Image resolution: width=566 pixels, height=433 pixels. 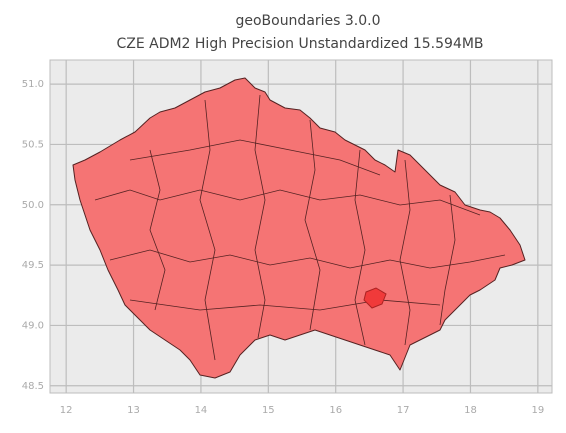 I want to click on y-tick-label: 50.0, so click(x=33, y=205).